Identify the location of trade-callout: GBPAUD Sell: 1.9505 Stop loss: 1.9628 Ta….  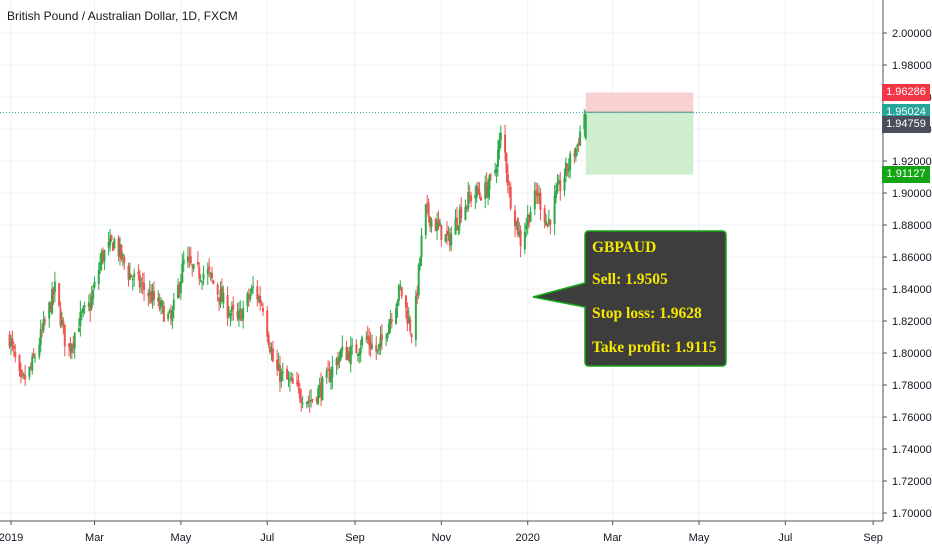
(629, 298).